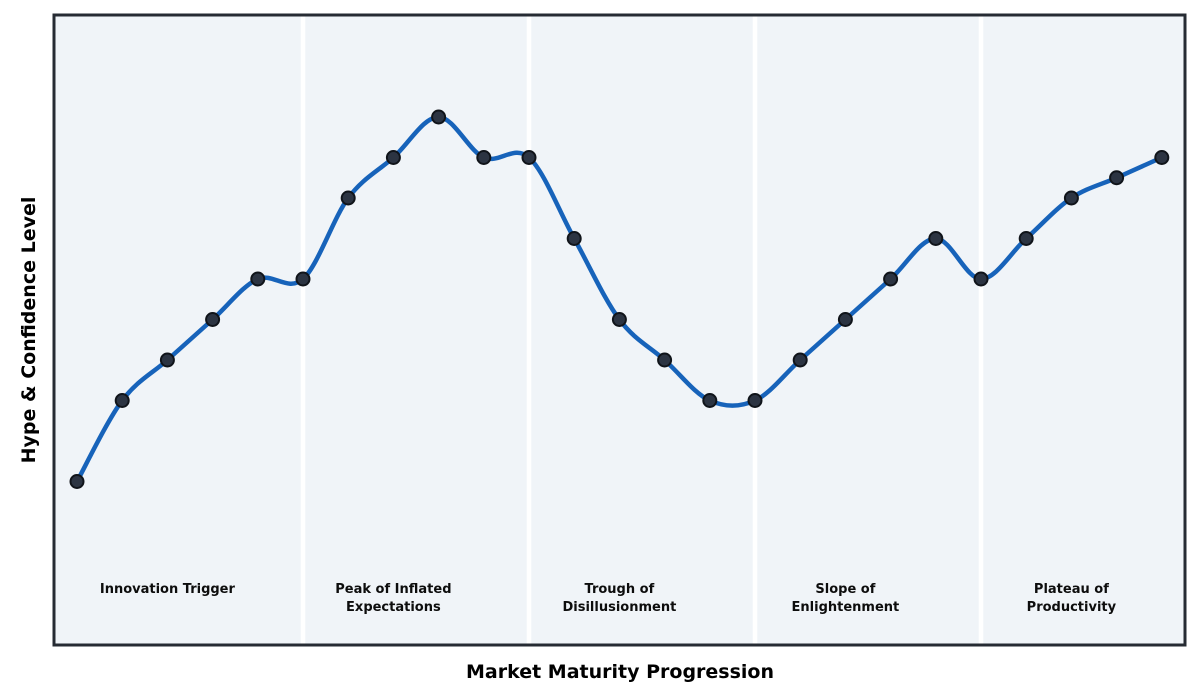 This screenshot has height=700, width=1200. I want to click on phase-label-trough-of-disillusionment: Trough of Disillusionment, so click(619, 598).